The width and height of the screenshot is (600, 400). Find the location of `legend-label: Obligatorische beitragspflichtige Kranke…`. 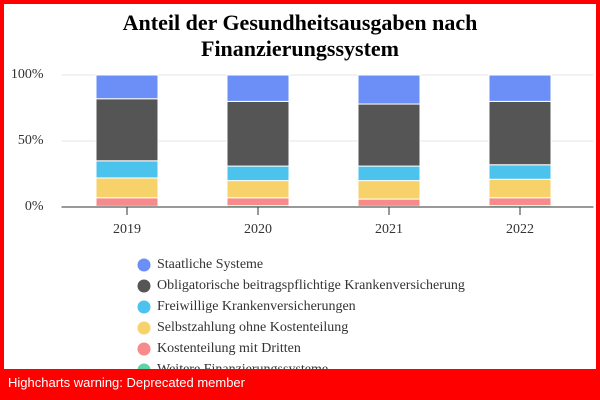

legend-label: Obligatorische beitragspflichtige Kranke… is located at coordinates (311, 285).